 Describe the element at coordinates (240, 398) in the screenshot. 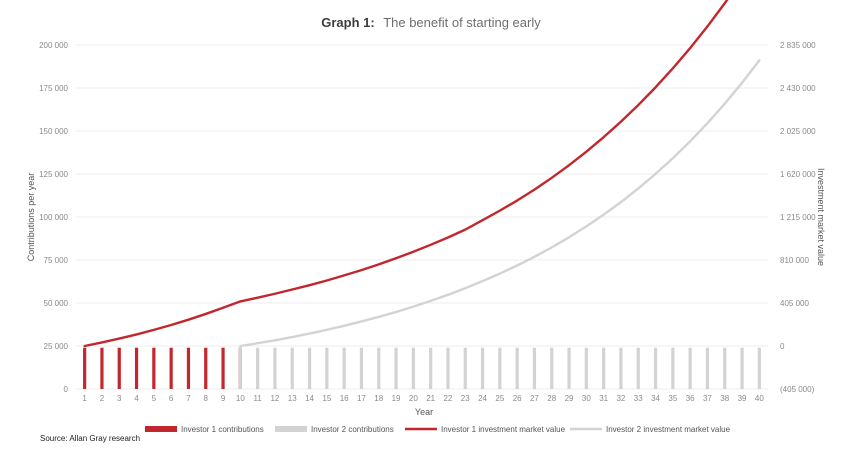

I see `x-tick-label: 10` at that location.